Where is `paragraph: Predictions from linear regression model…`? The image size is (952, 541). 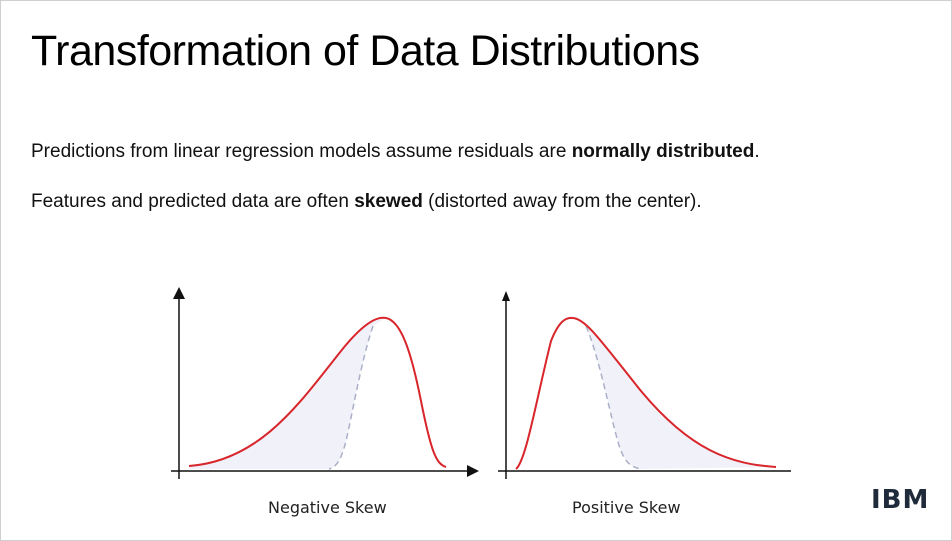 paragraph: Predictions from linear regression model… is located at coordinates (395, 152).